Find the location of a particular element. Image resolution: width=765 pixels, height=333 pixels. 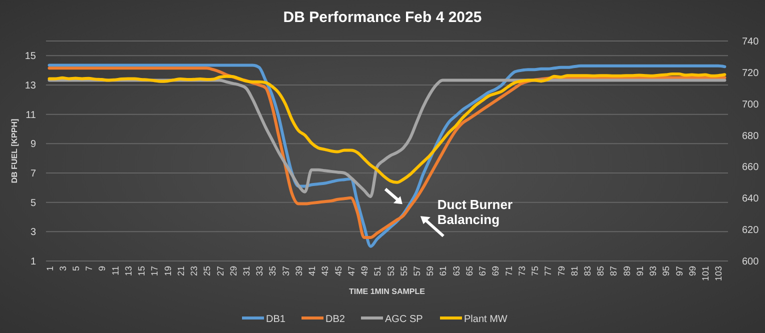

x-tick-label: 75 is located at coordinates (535, 271).